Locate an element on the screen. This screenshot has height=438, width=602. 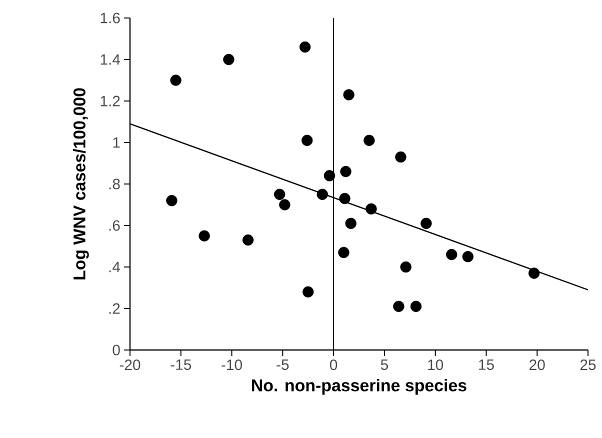
y-tick-label: 1.2 is located at coordinates (110, 101).